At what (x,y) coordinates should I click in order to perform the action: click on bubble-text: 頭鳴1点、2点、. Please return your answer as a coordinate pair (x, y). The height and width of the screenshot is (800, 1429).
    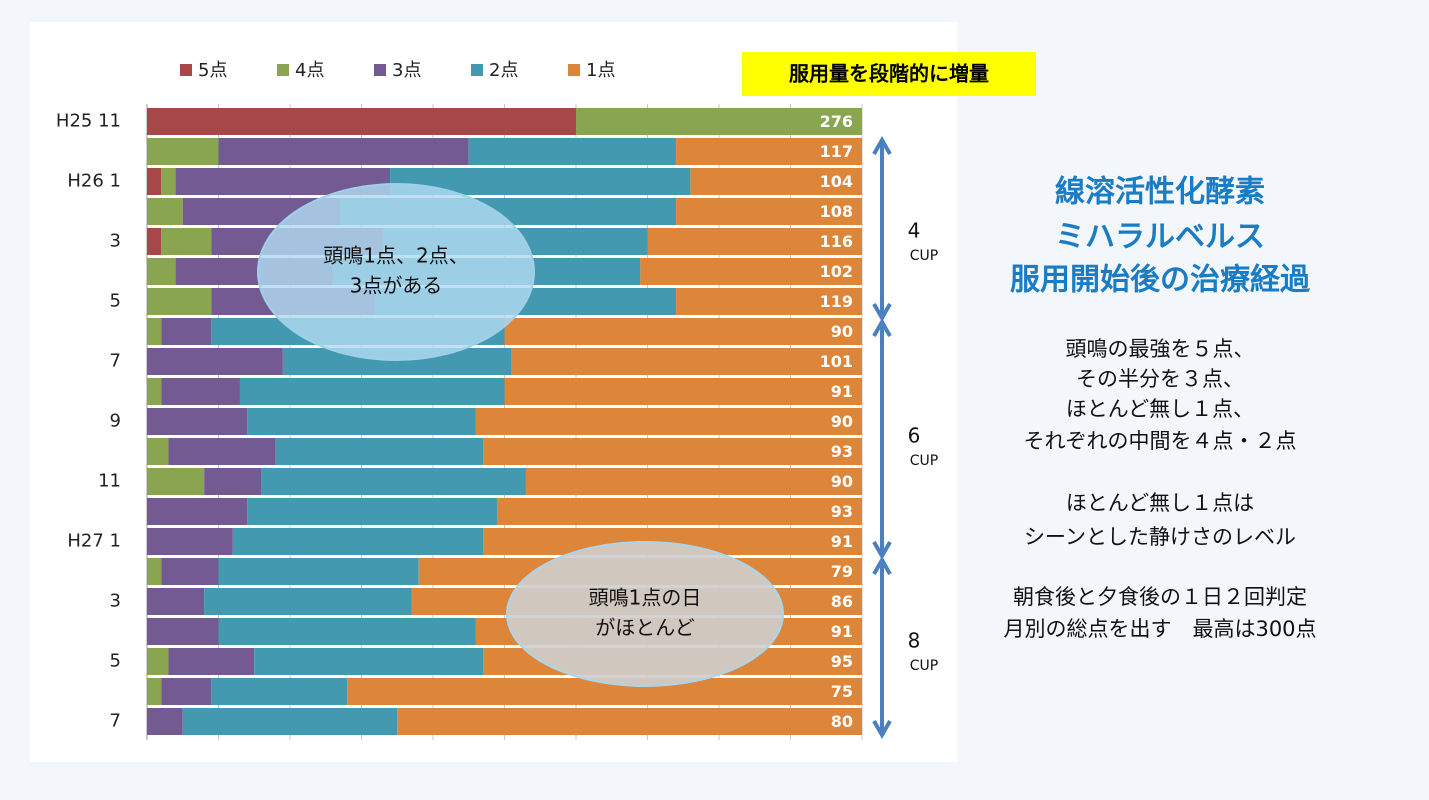
    Looking at the image, I should click on (395, 256).